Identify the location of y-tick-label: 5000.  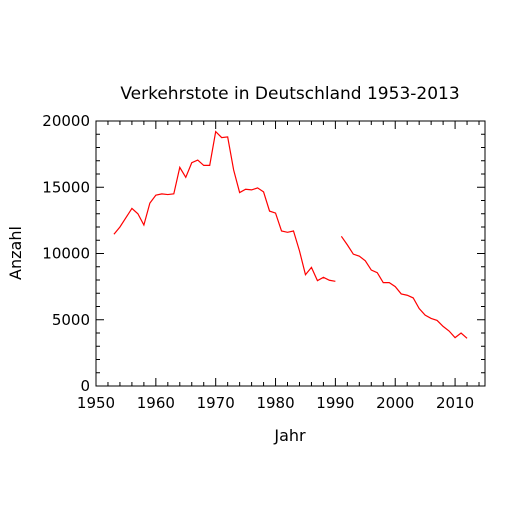
(71, 320).